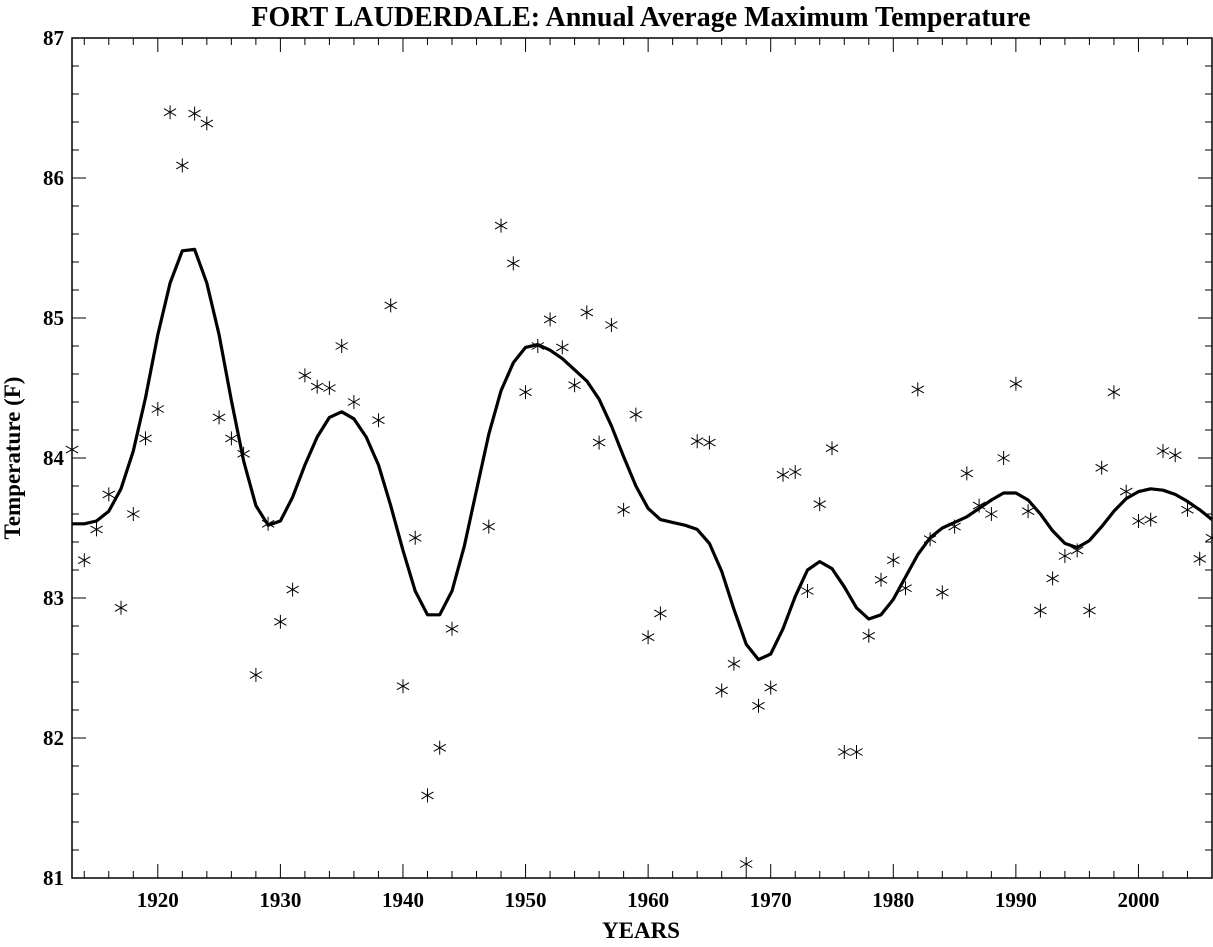 The image size is (1213, 947). I want to click on y-tick-label: 83, so click(53, 598).